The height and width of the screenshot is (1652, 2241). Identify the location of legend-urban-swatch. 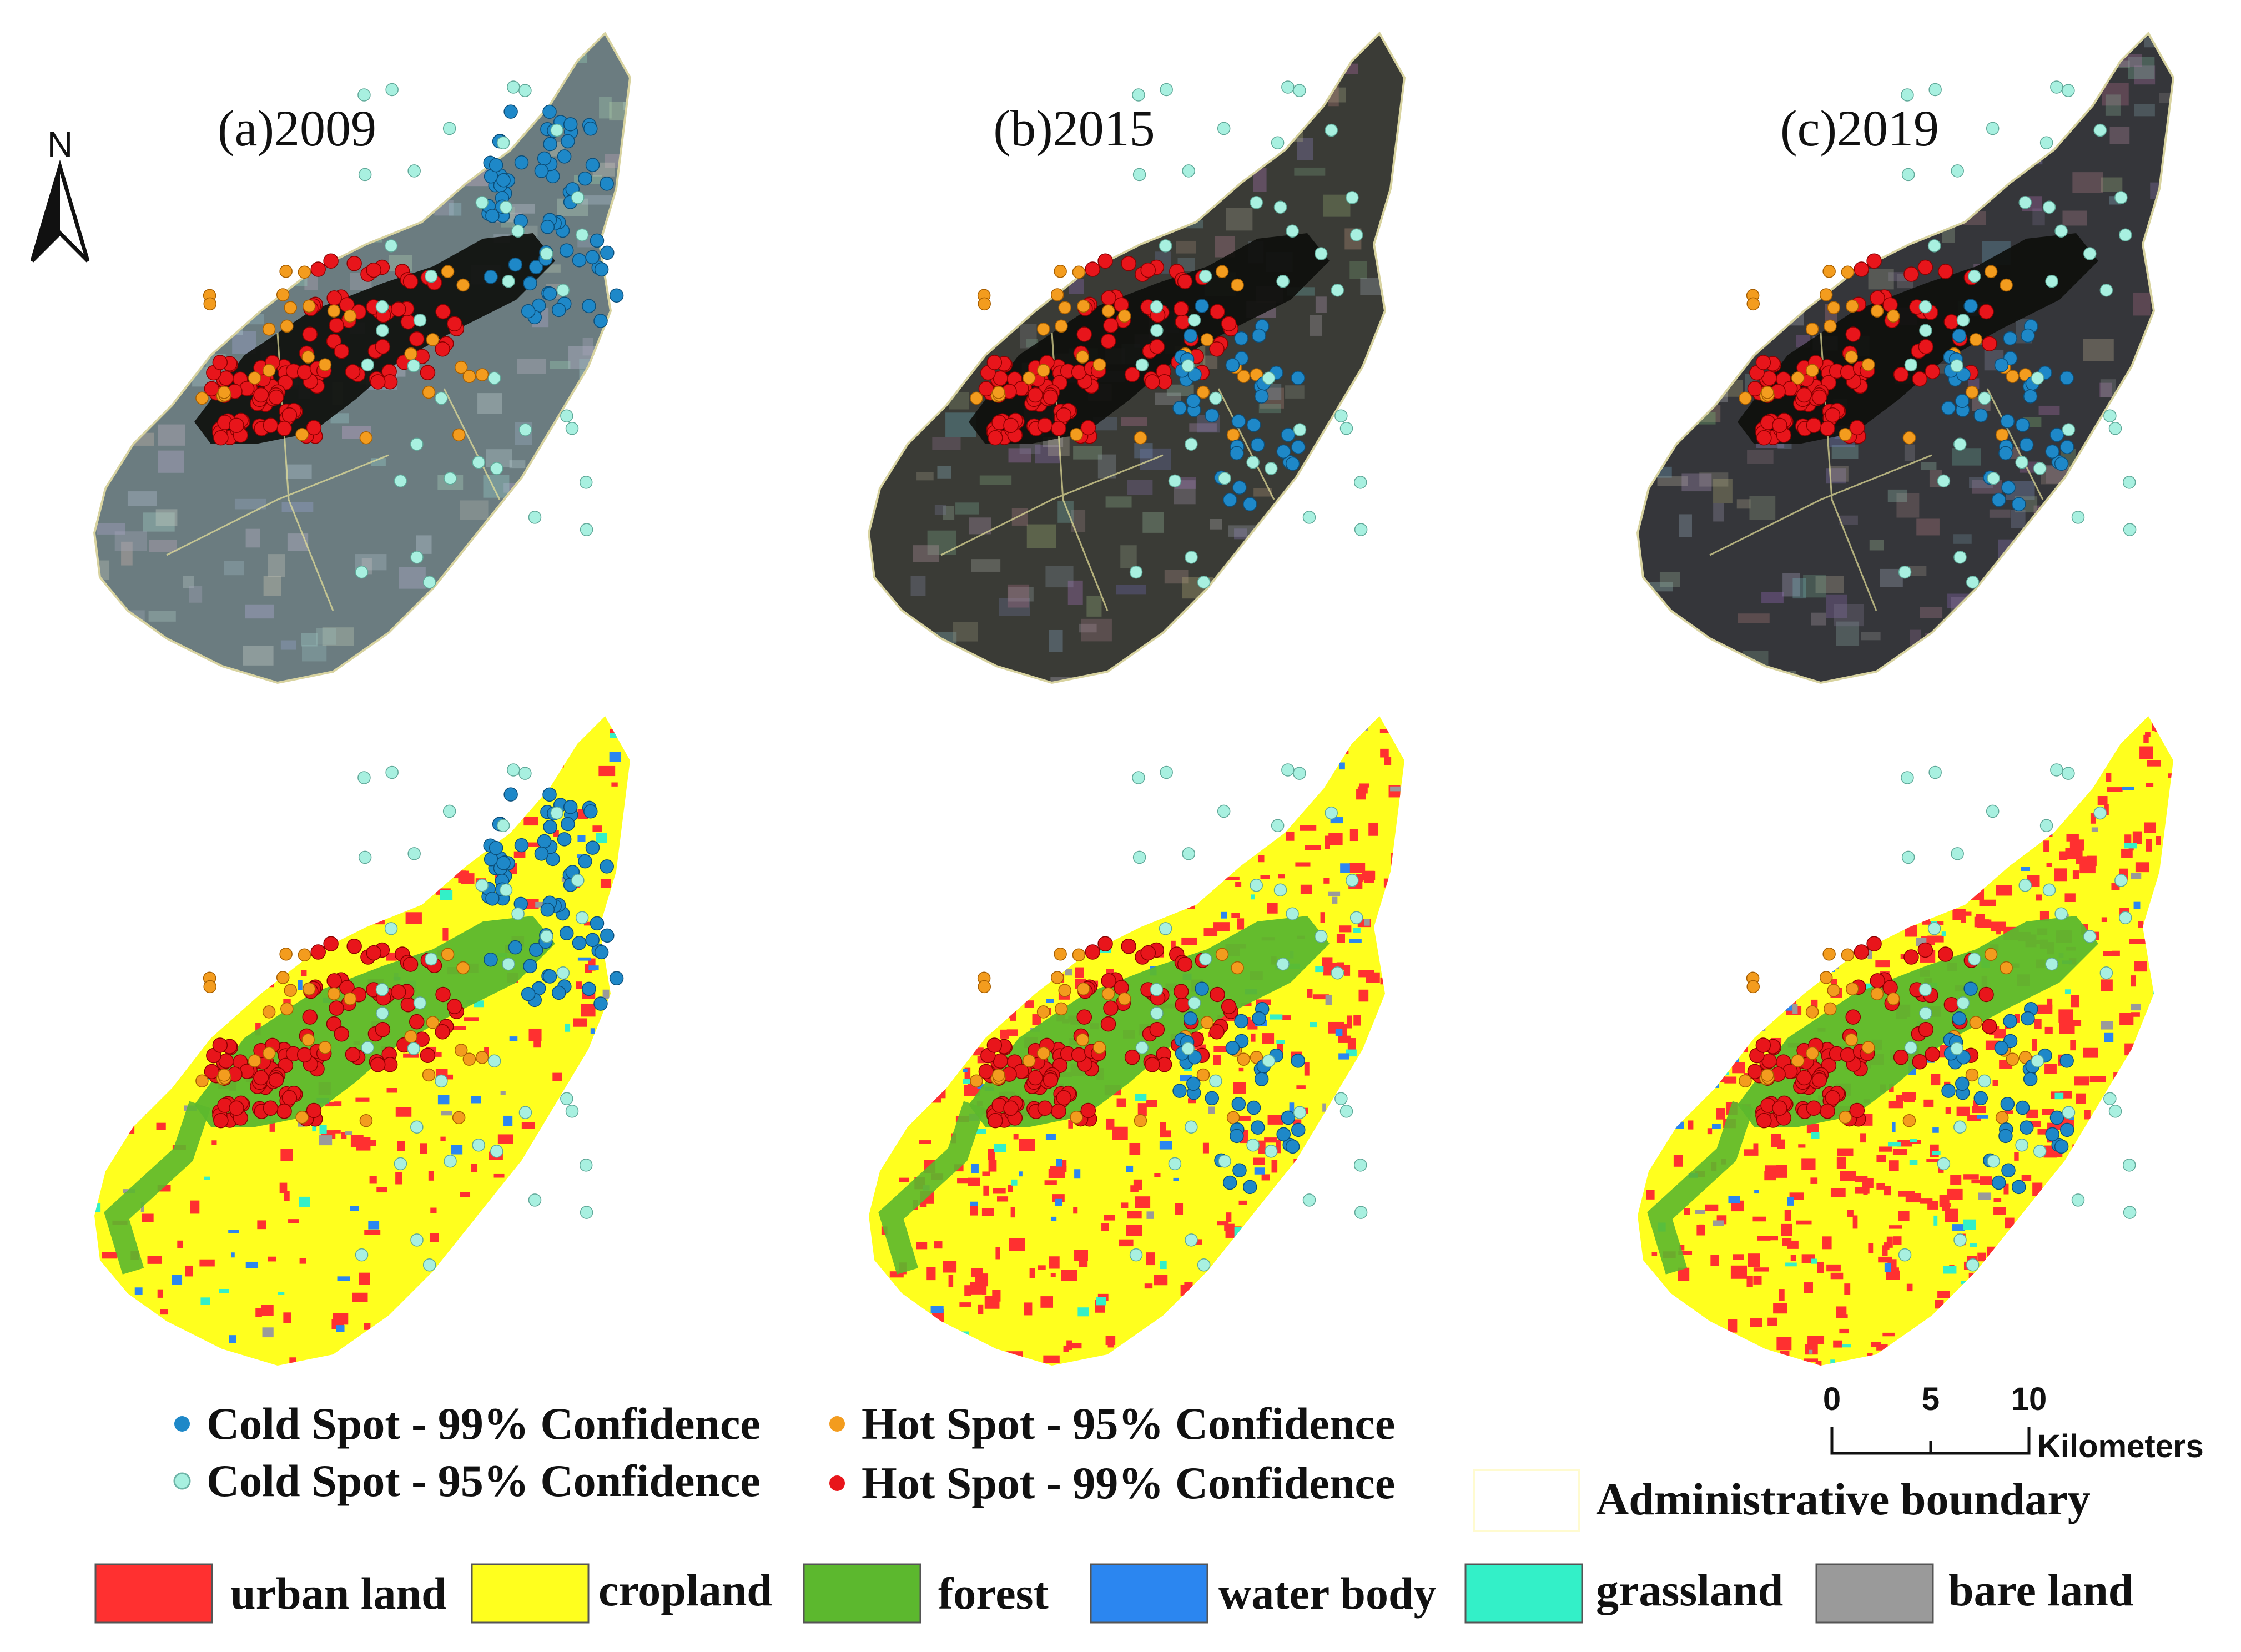
(153, 1593).